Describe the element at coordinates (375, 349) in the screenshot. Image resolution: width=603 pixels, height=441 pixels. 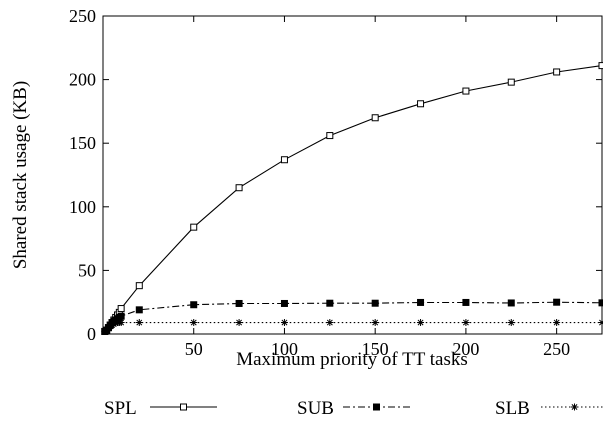
I see `x-tick-label: 150` at that location.